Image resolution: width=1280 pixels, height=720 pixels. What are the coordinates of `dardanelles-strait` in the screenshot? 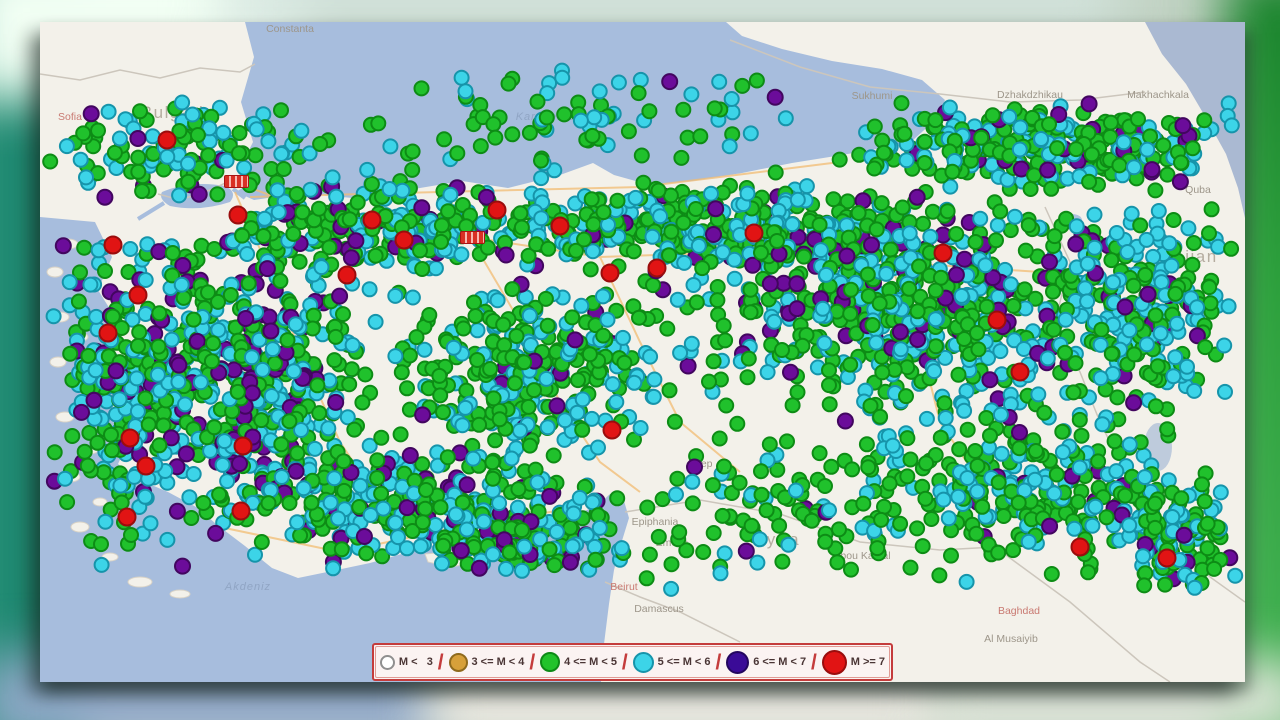 It's located at (151, 211).